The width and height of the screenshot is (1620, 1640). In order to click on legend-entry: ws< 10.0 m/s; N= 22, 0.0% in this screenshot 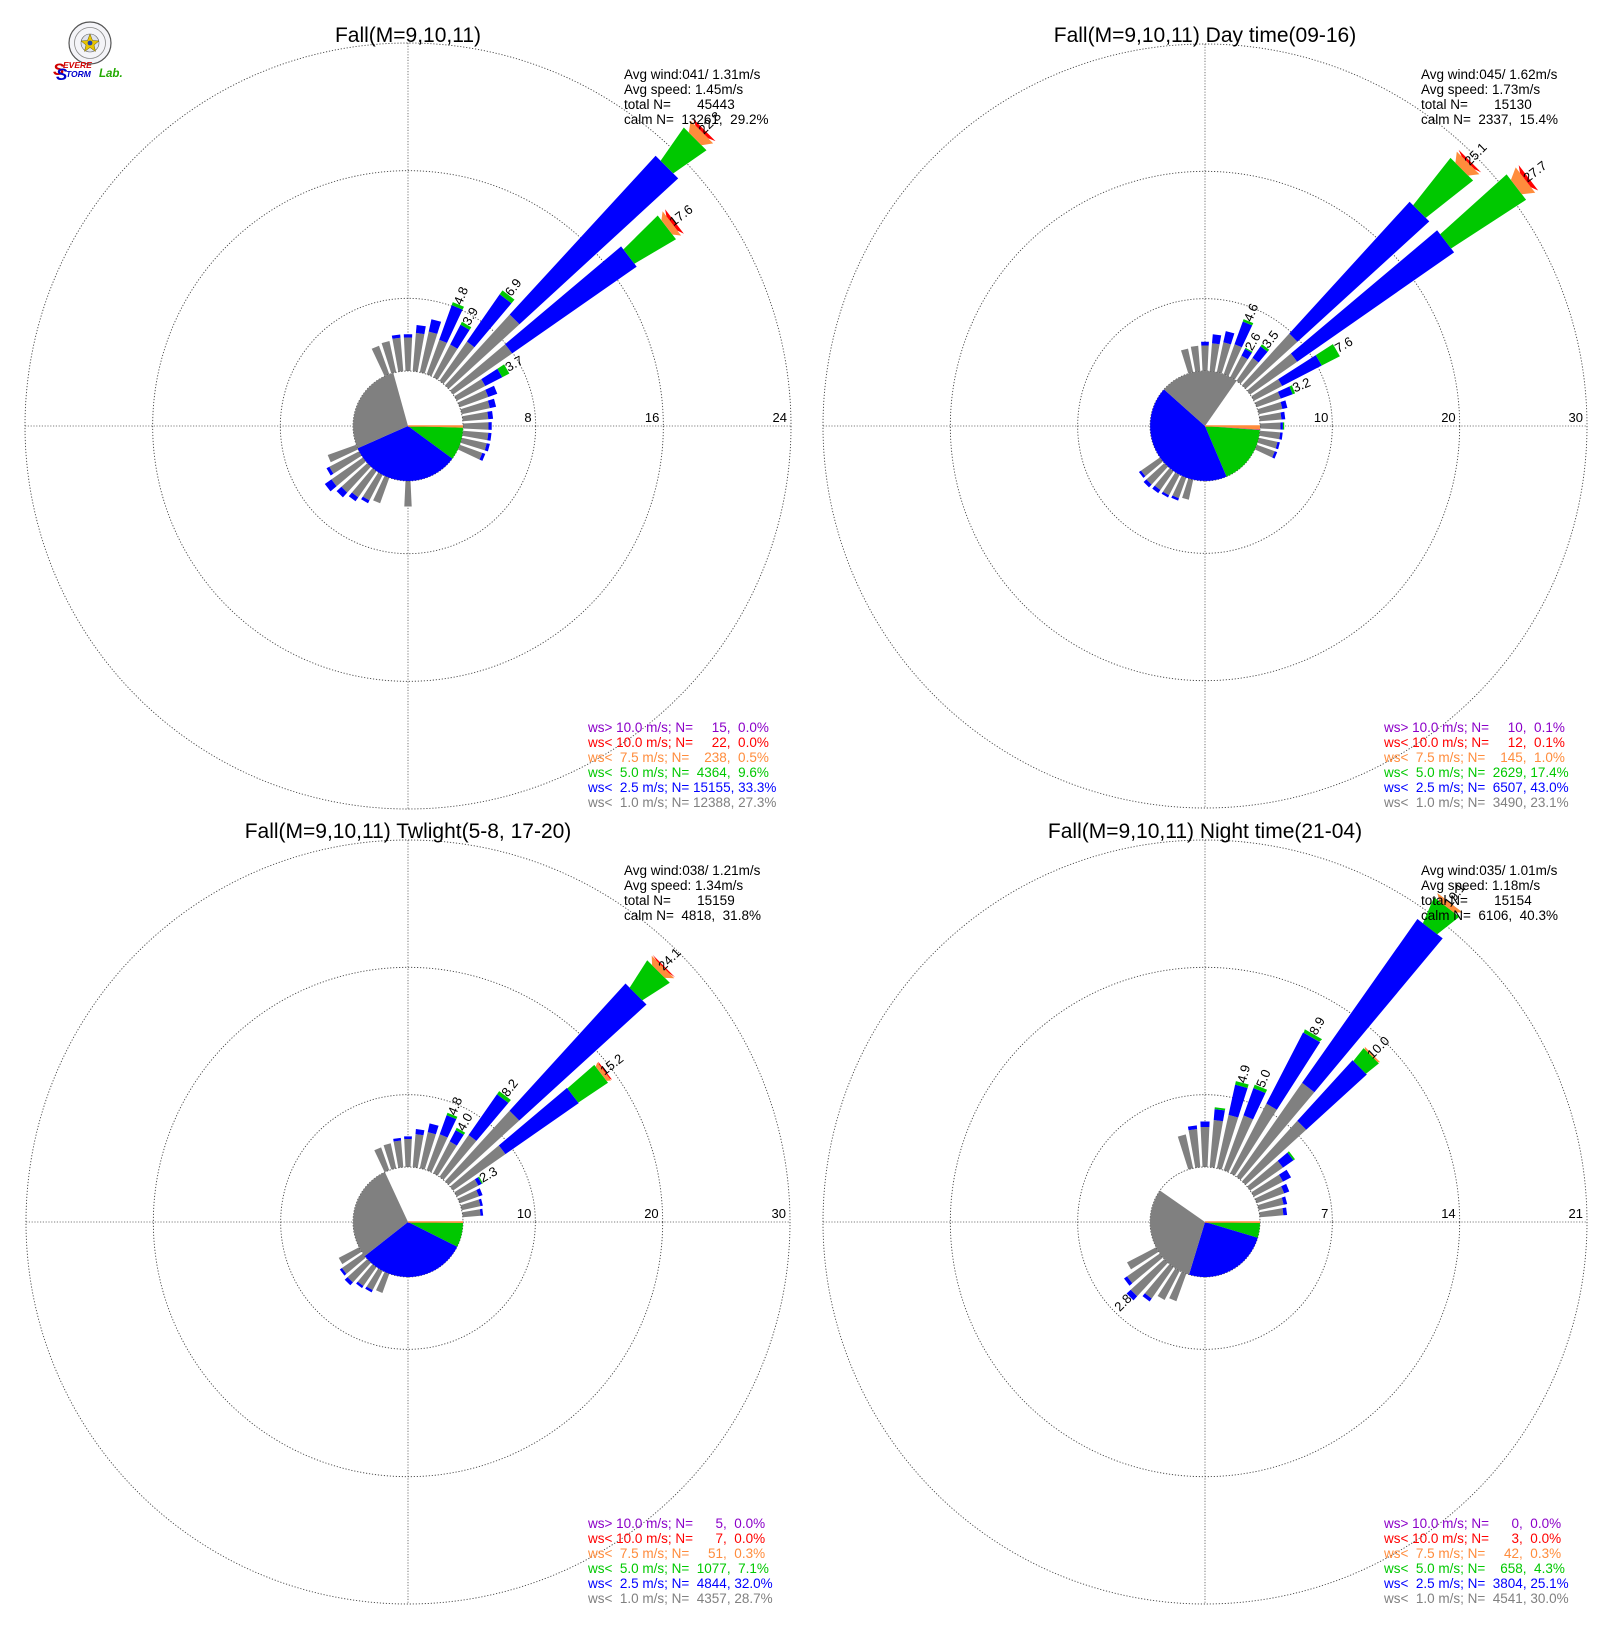, I will do `click(678, 742)`.